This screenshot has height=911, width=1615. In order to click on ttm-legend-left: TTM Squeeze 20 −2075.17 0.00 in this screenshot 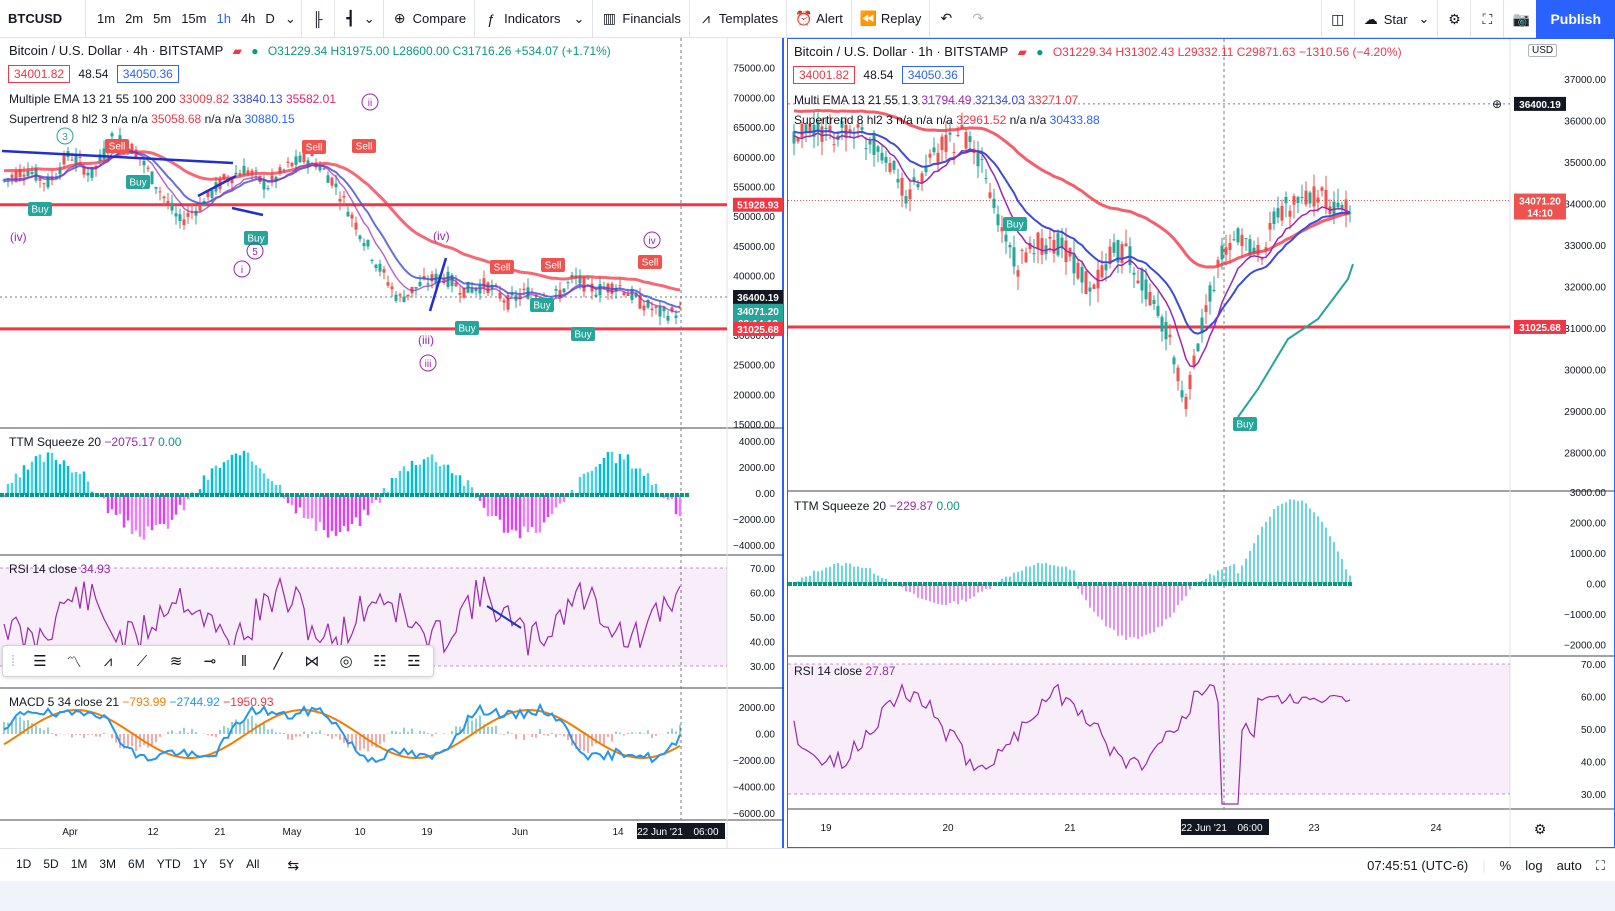, I will do `click(95, 442)`.